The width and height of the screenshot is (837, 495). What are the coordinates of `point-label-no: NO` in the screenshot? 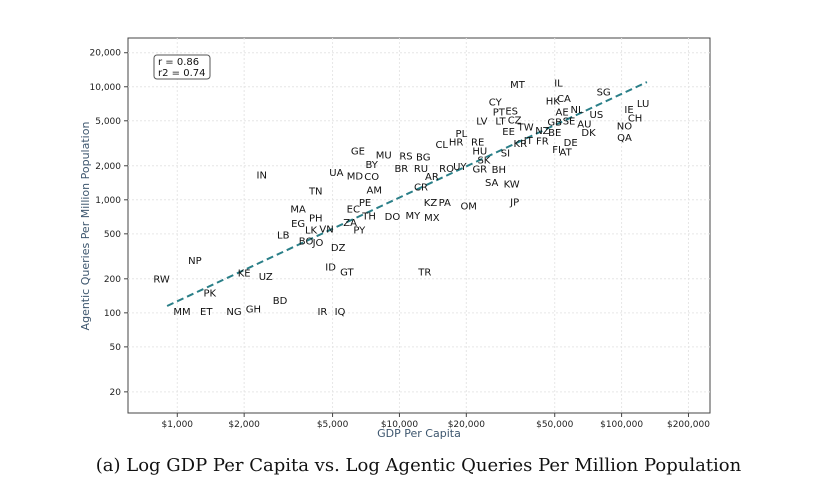 It's located at (624, 126).